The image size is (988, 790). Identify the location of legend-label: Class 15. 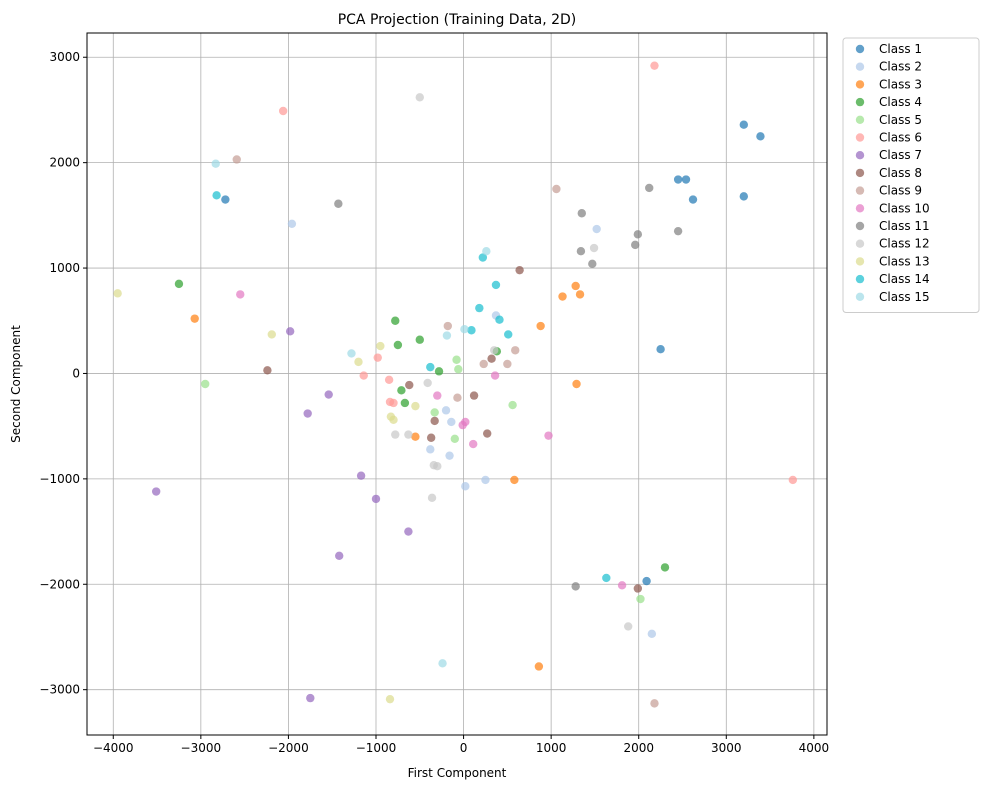
(904, 297).